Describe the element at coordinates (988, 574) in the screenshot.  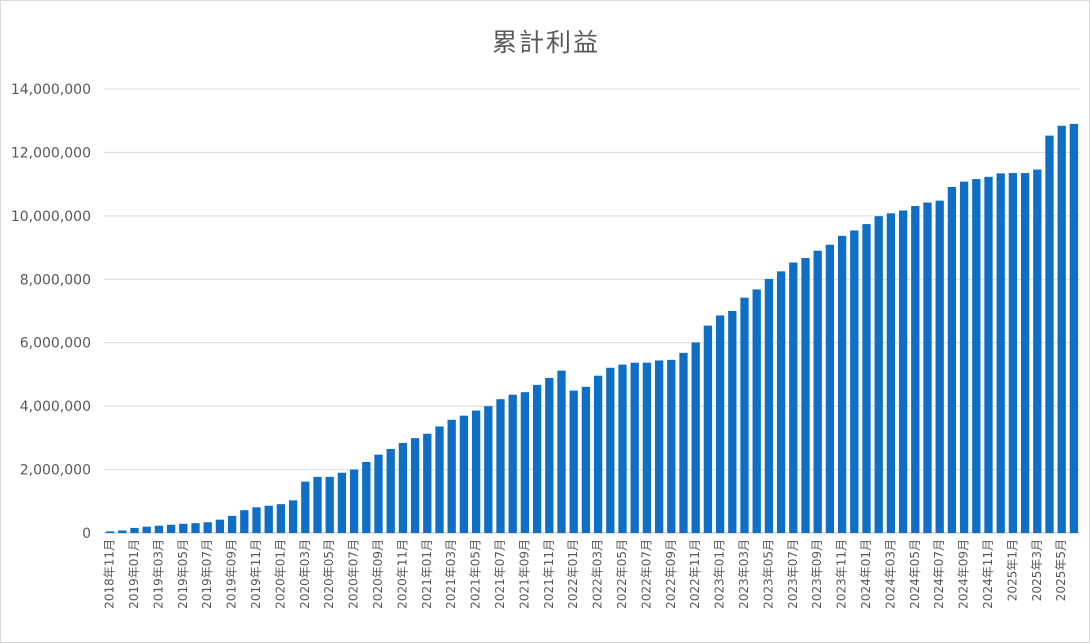
I see `x-tick-label: 2024年11月` at that location.